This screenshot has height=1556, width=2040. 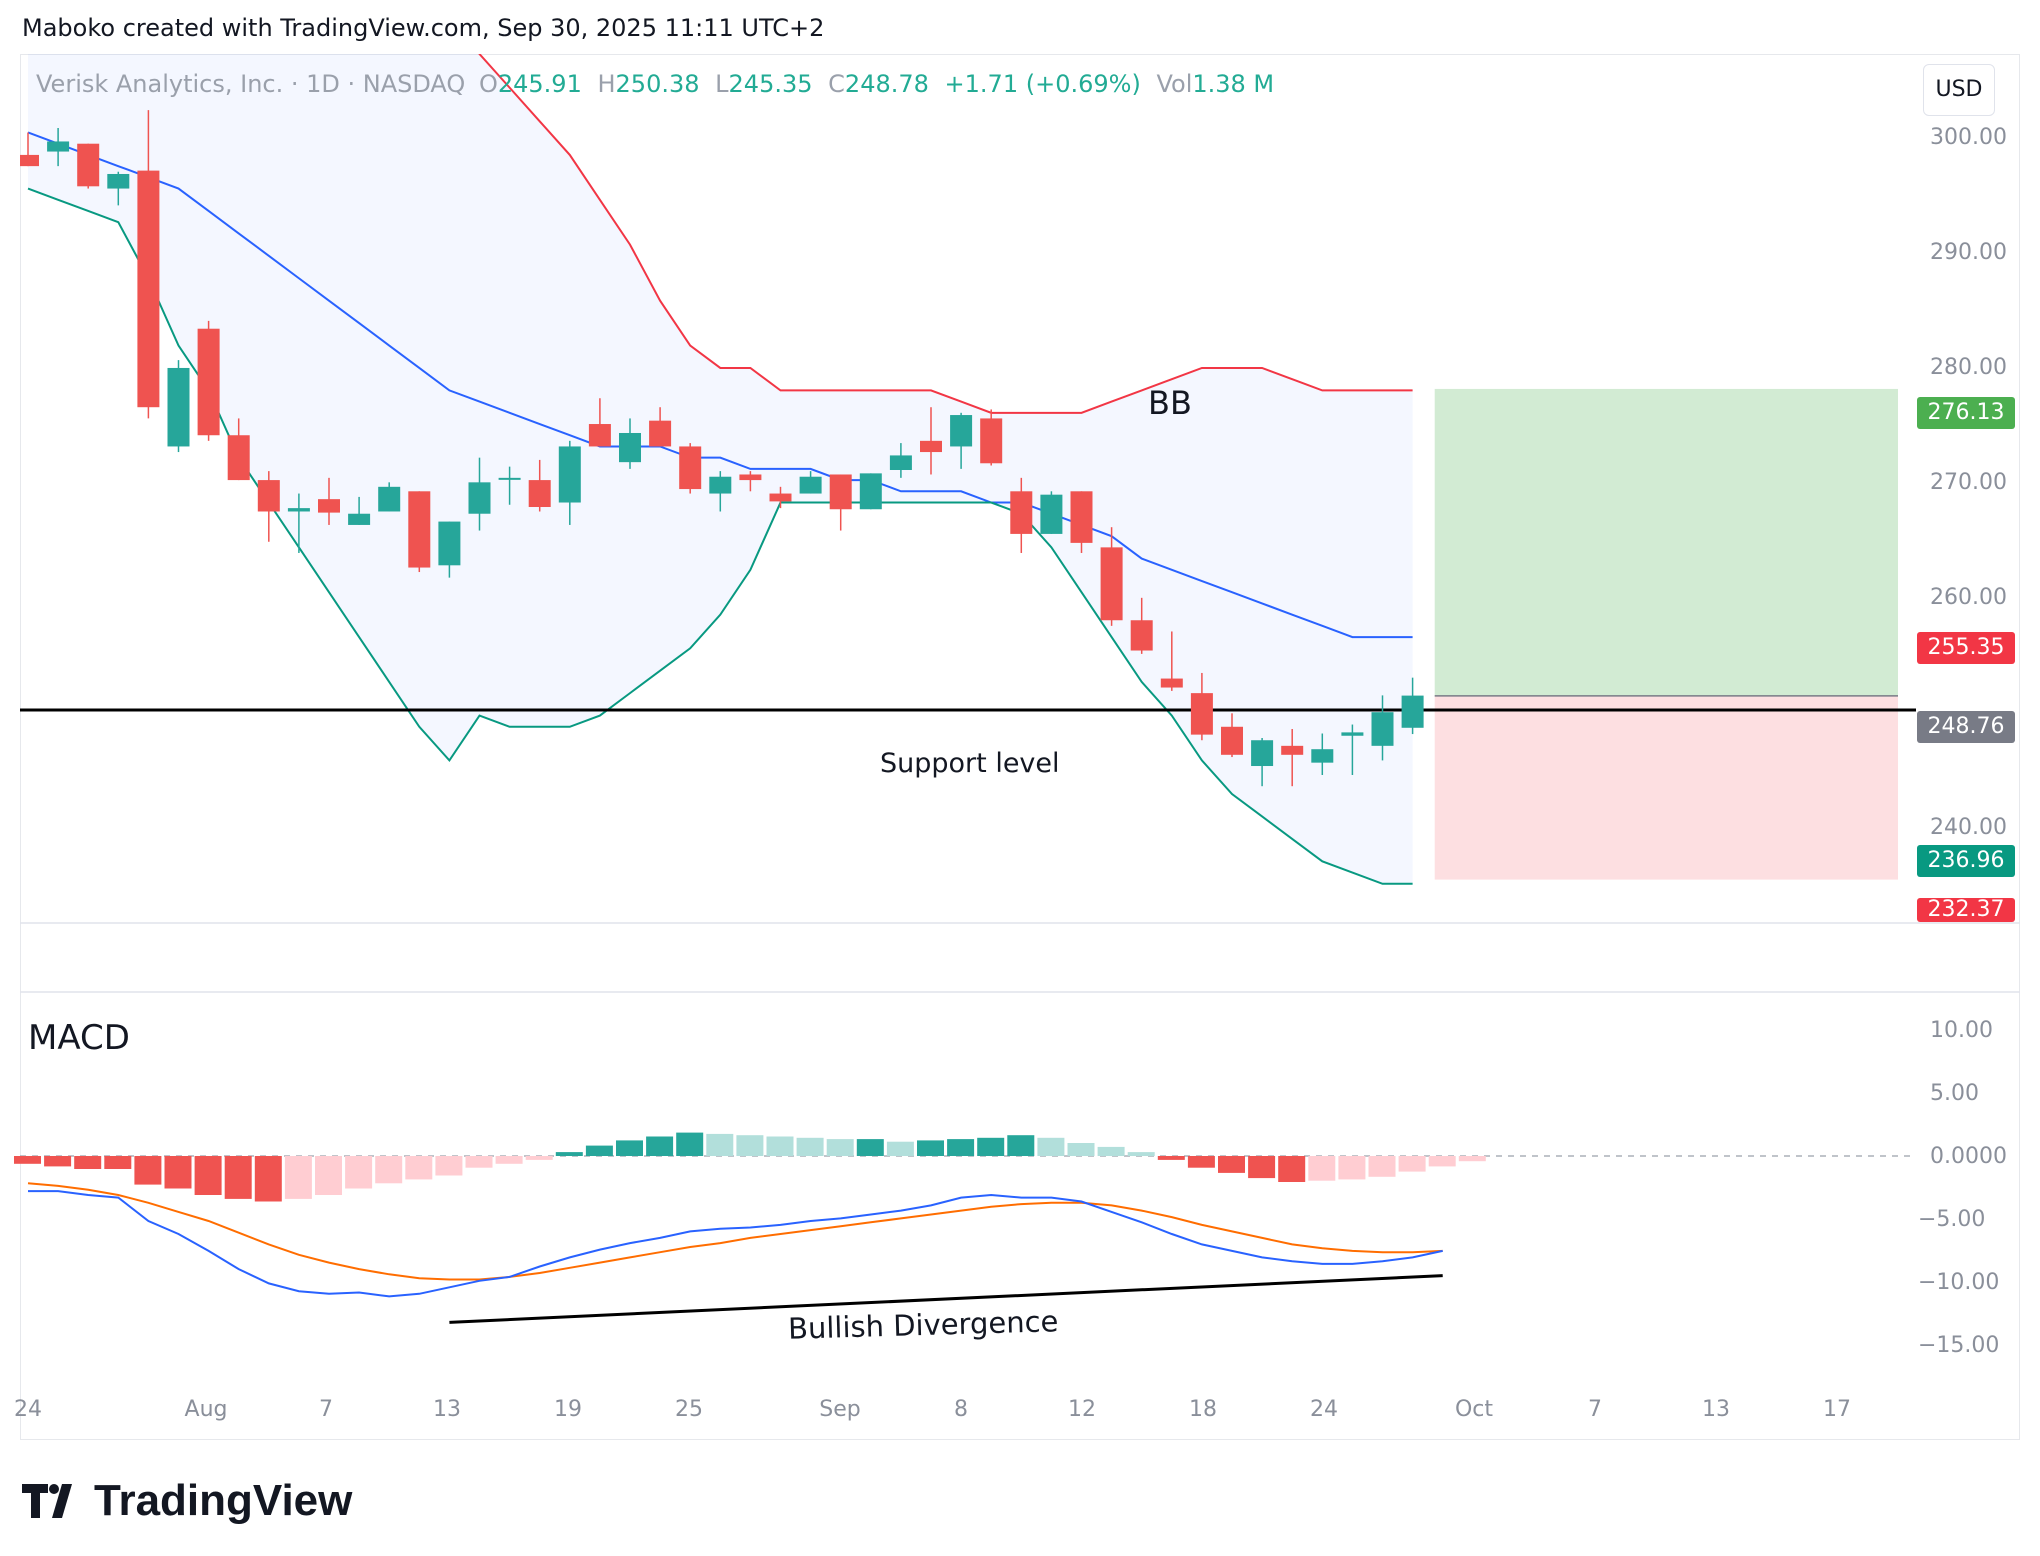 I want to click on macd-tick: −5.00, so click(x=1952, y=1219).